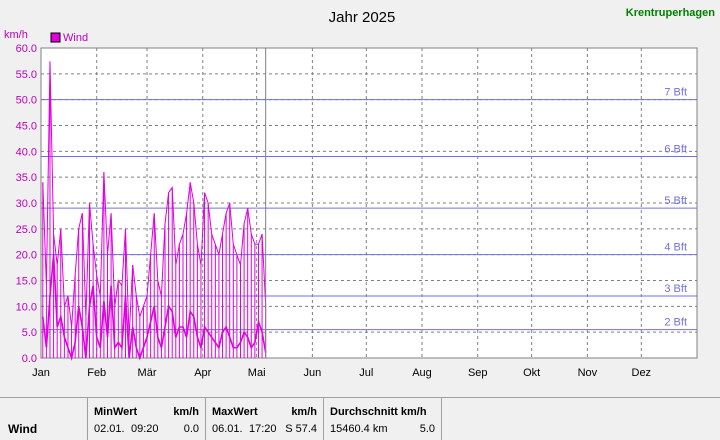 This screenshot has height=440, width=720. Describe the element at coordinates (44, 419) in the screenshot. I see `stats-row-label-cell: Wind` at that location.